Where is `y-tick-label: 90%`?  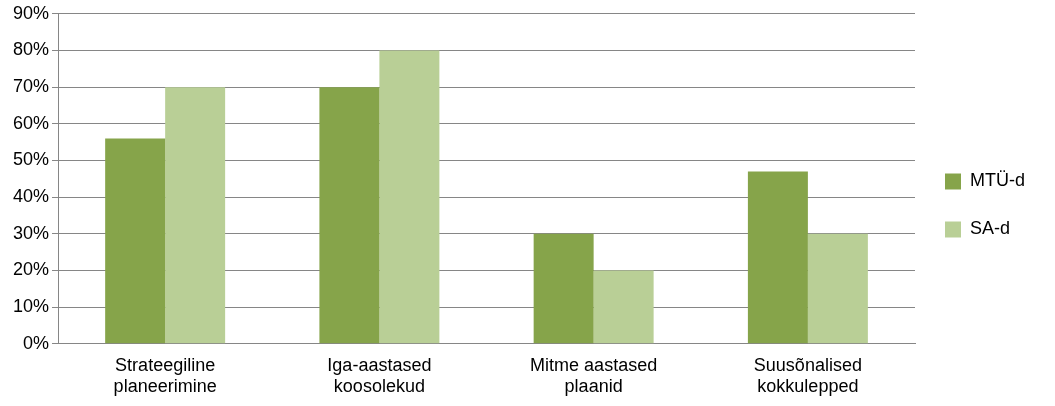
y-tick-label: 90% is located at coordinates (31, 12).